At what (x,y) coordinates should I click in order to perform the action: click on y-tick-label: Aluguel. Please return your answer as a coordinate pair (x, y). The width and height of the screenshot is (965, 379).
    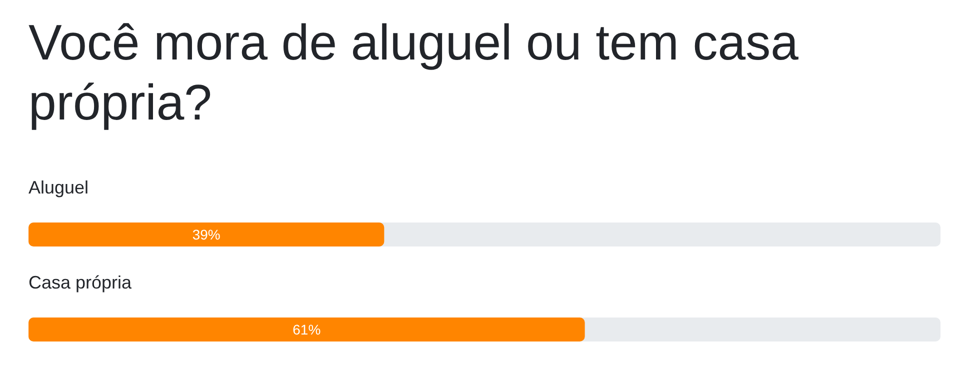
    Looking at the image, I should click on (58, 188).